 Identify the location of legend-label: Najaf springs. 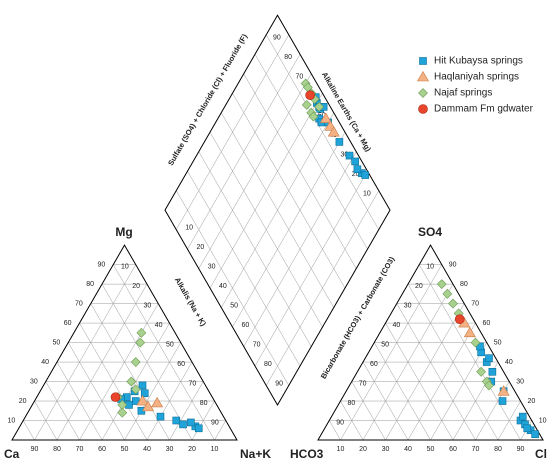
(463, 93).